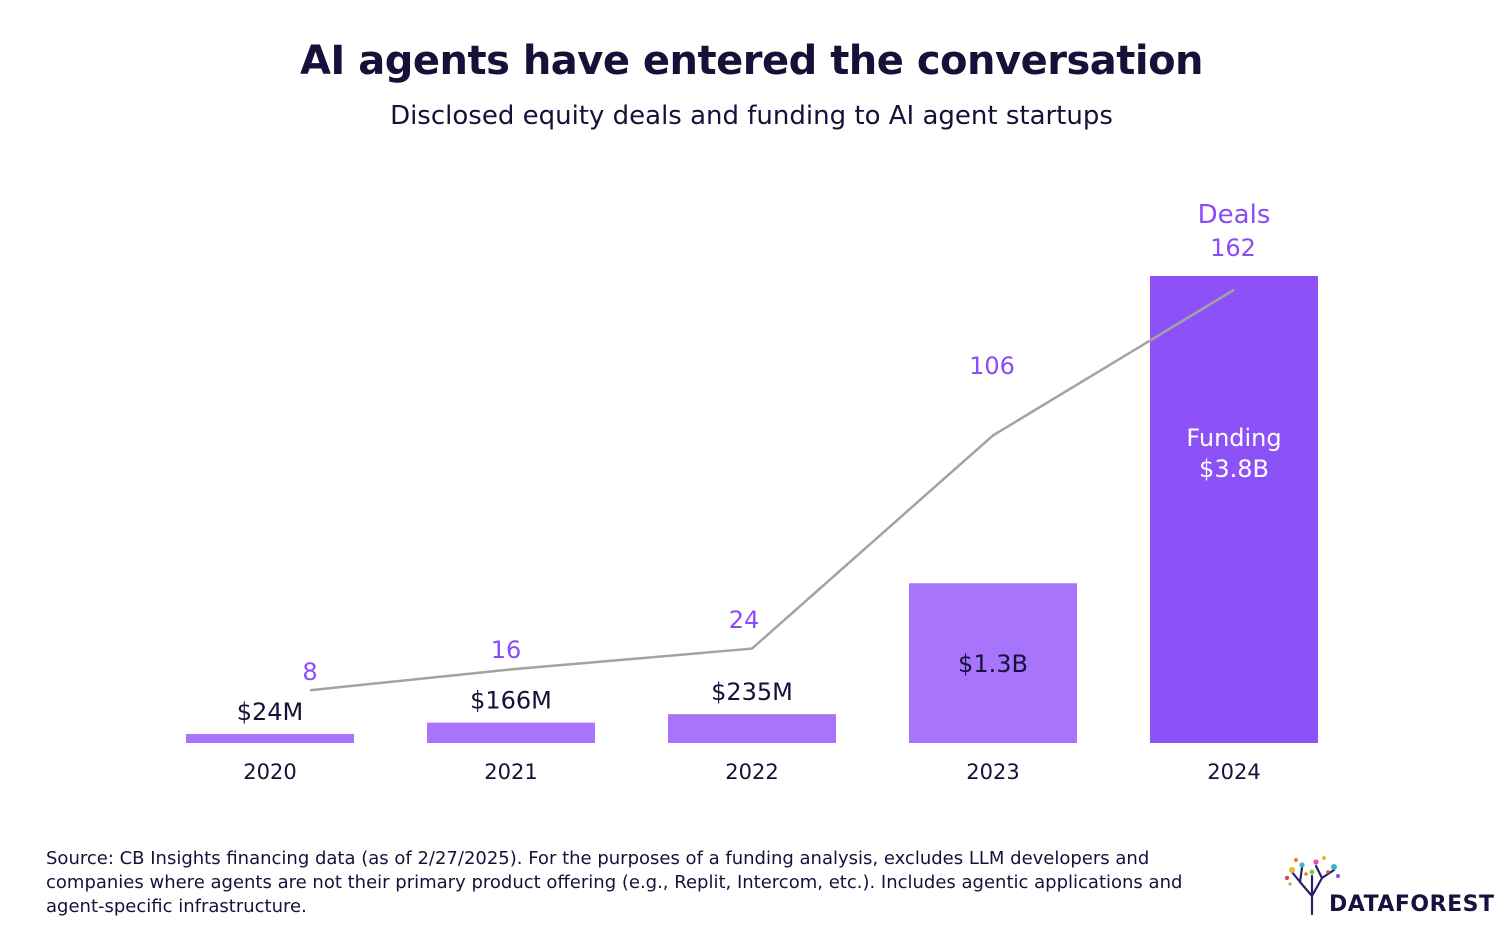 The height and width of the screenshot is (950, 1503). I want to click on x-tick-label-2023: 2023, so click(992, 772).